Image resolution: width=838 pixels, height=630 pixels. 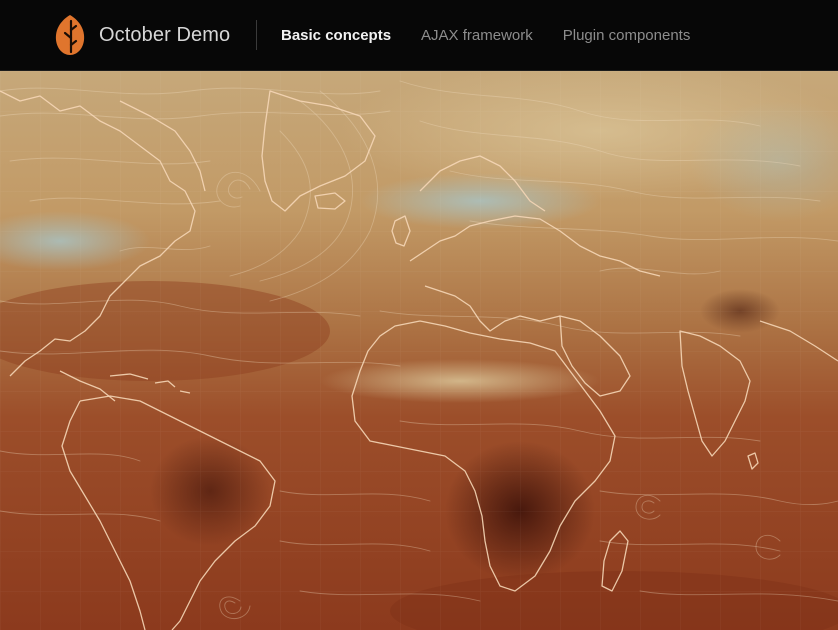 What do you see at coordinates (256, 35) in the screenshot?
I see `nav-divider` at bounding box center [256, 35].